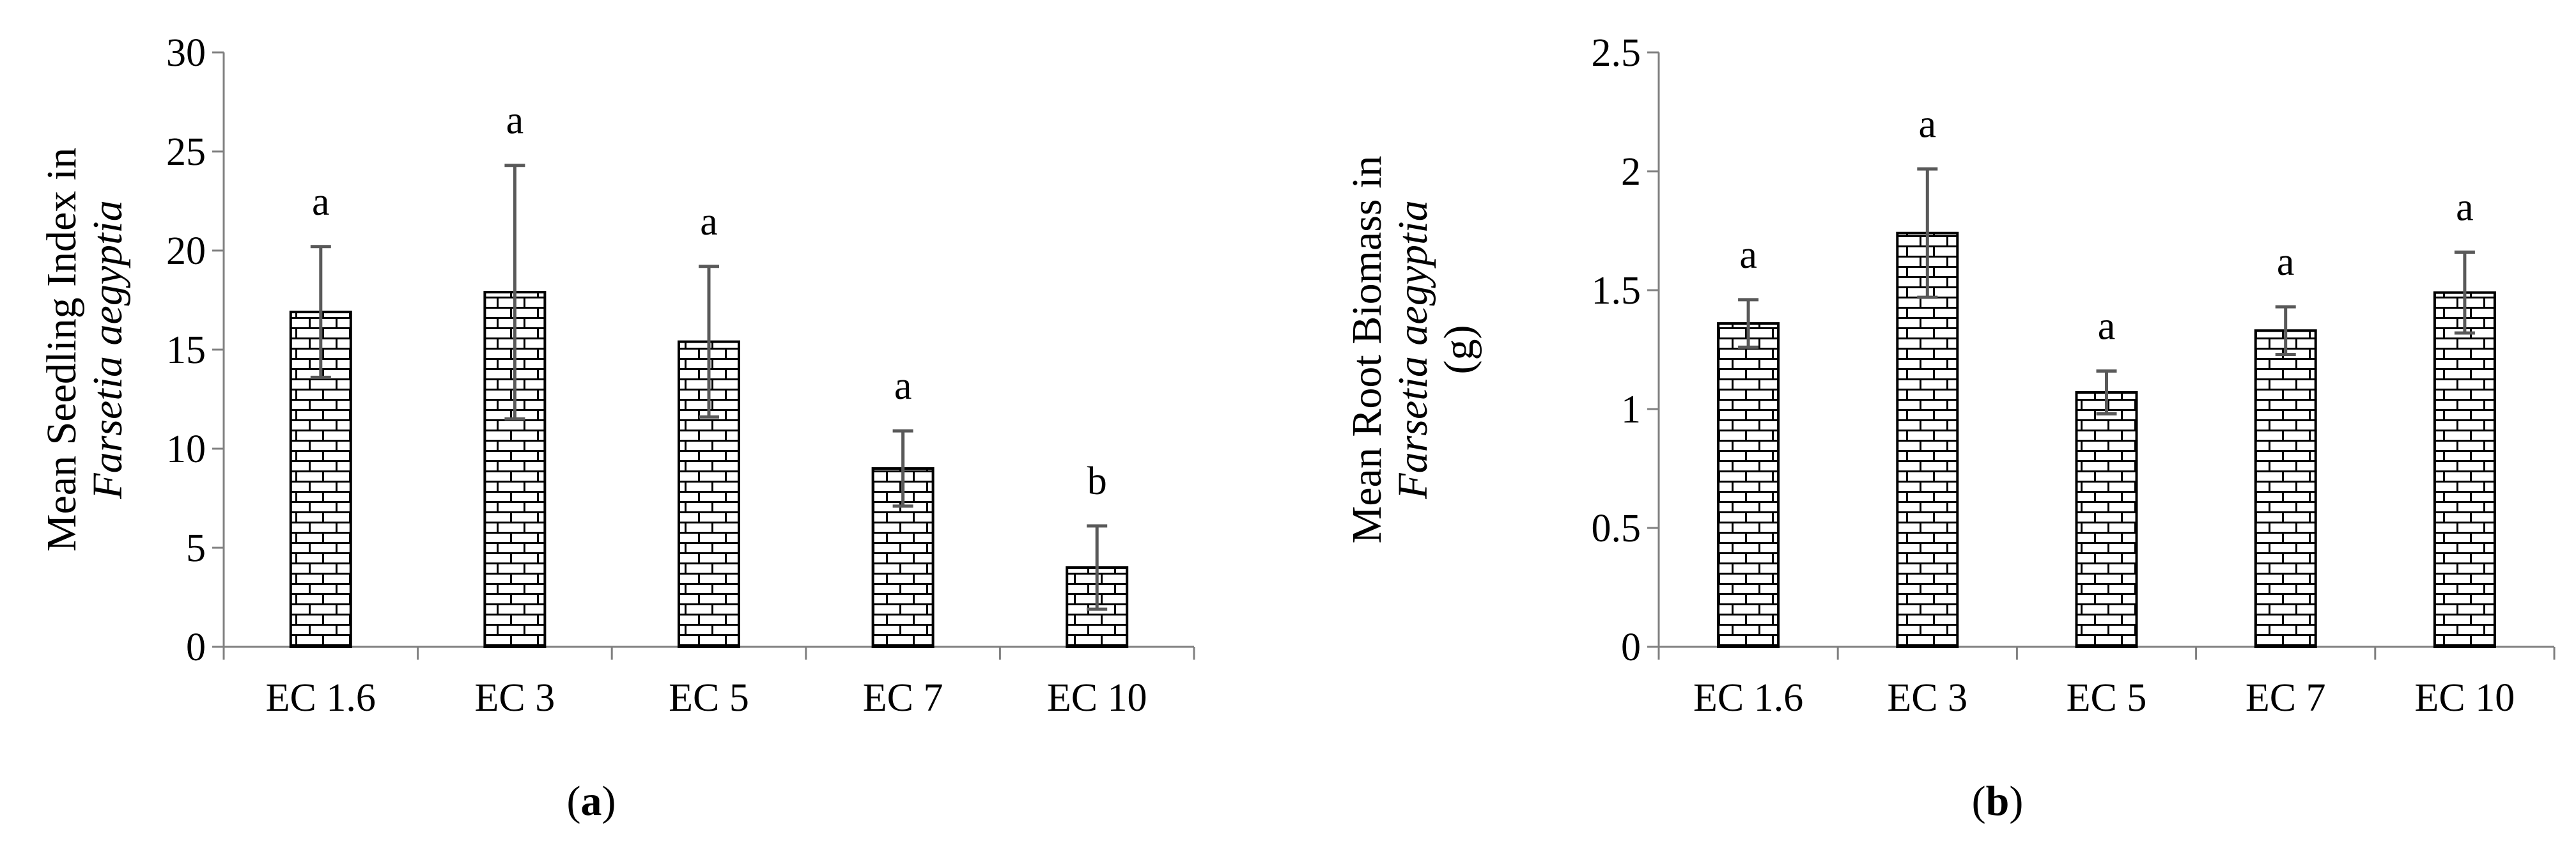  I want to click on y-tick-label: 5, so click(196, 549).